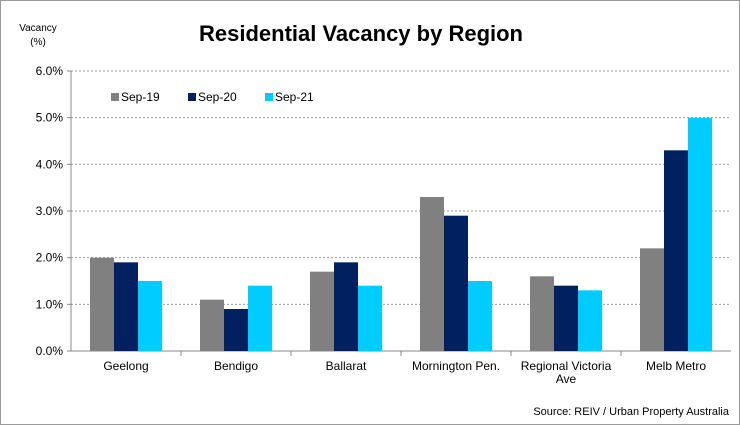 This screenshot has width=740, height=425. What do you see at coordinates (140, 97) in the screenshot?
I see `legend-label: Sep-19` at bounding box center [140, 97].